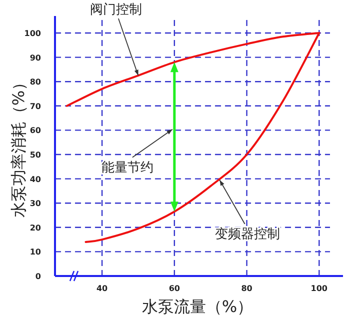 Image resolution: width=344 pixels, height=320 pixels. I want to click on x-axis-title: 水泵流量（%）, so click(198, 306).